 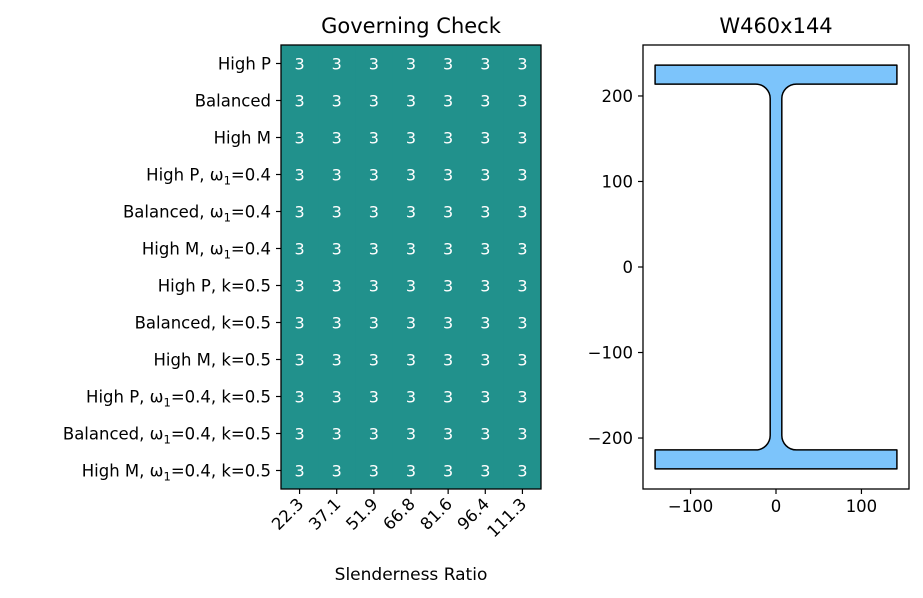 What do you see at coordinates (506, 517) in the screenshot?
I see `heatmap-column-label: 111.3` at bounding box center [506, 517].